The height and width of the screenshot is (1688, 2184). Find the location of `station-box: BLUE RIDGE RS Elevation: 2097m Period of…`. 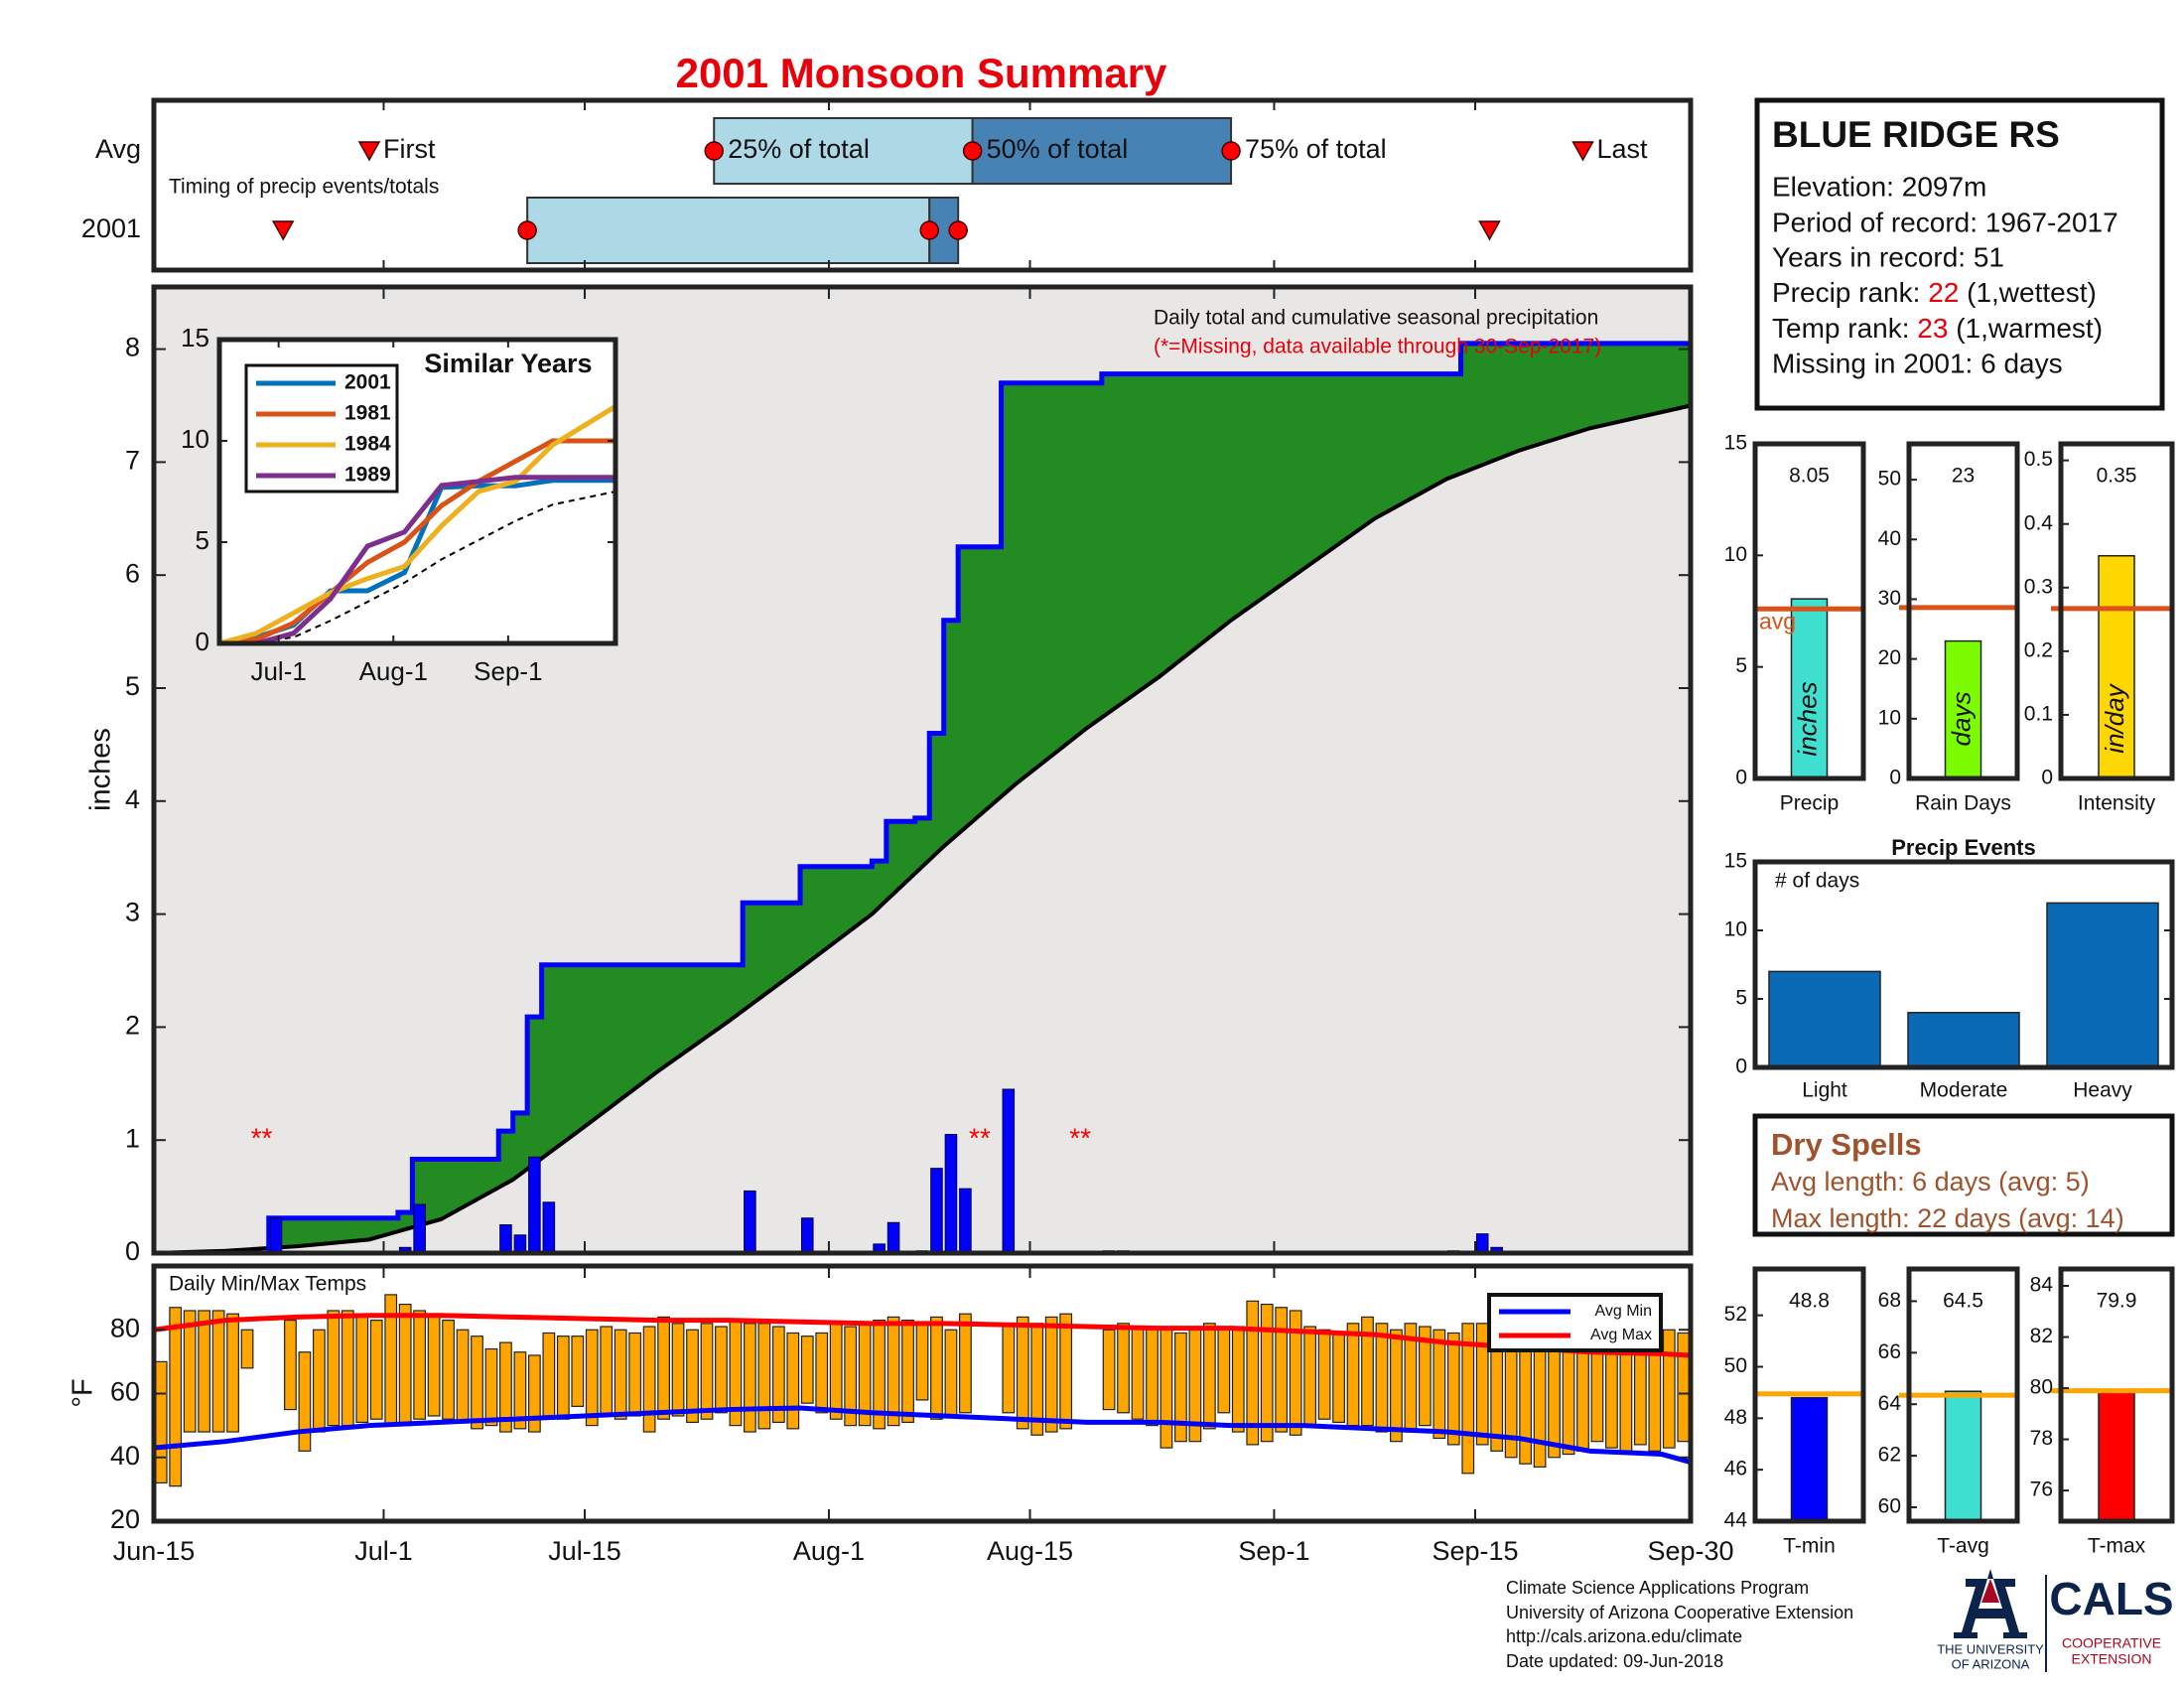

station-box: BLUE RIDGE RS Elevation: 2097m Period of… is located at coordinates (1959, 254).